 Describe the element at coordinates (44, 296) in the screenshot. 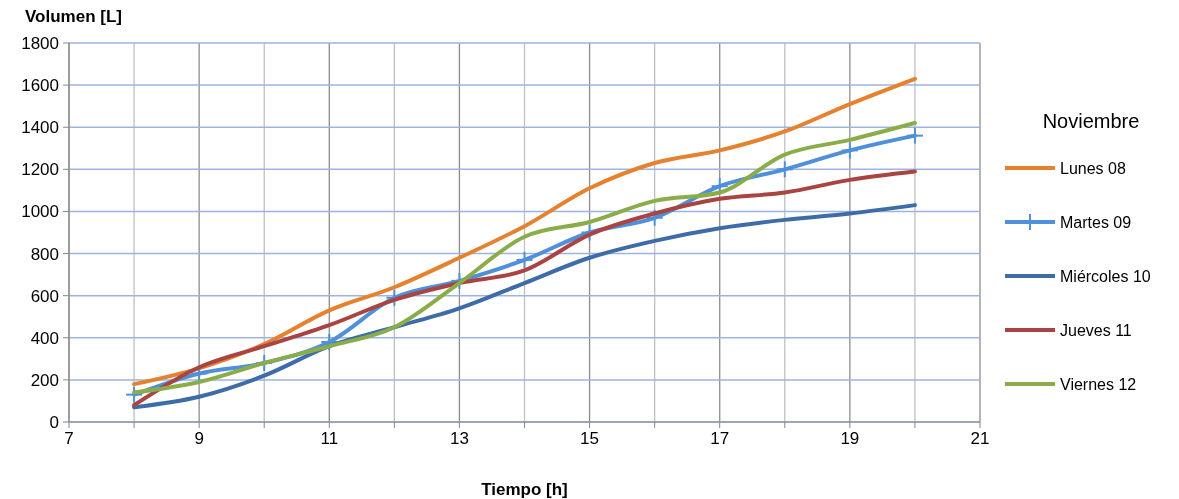

I see `y-tick-label: 600` at that location.